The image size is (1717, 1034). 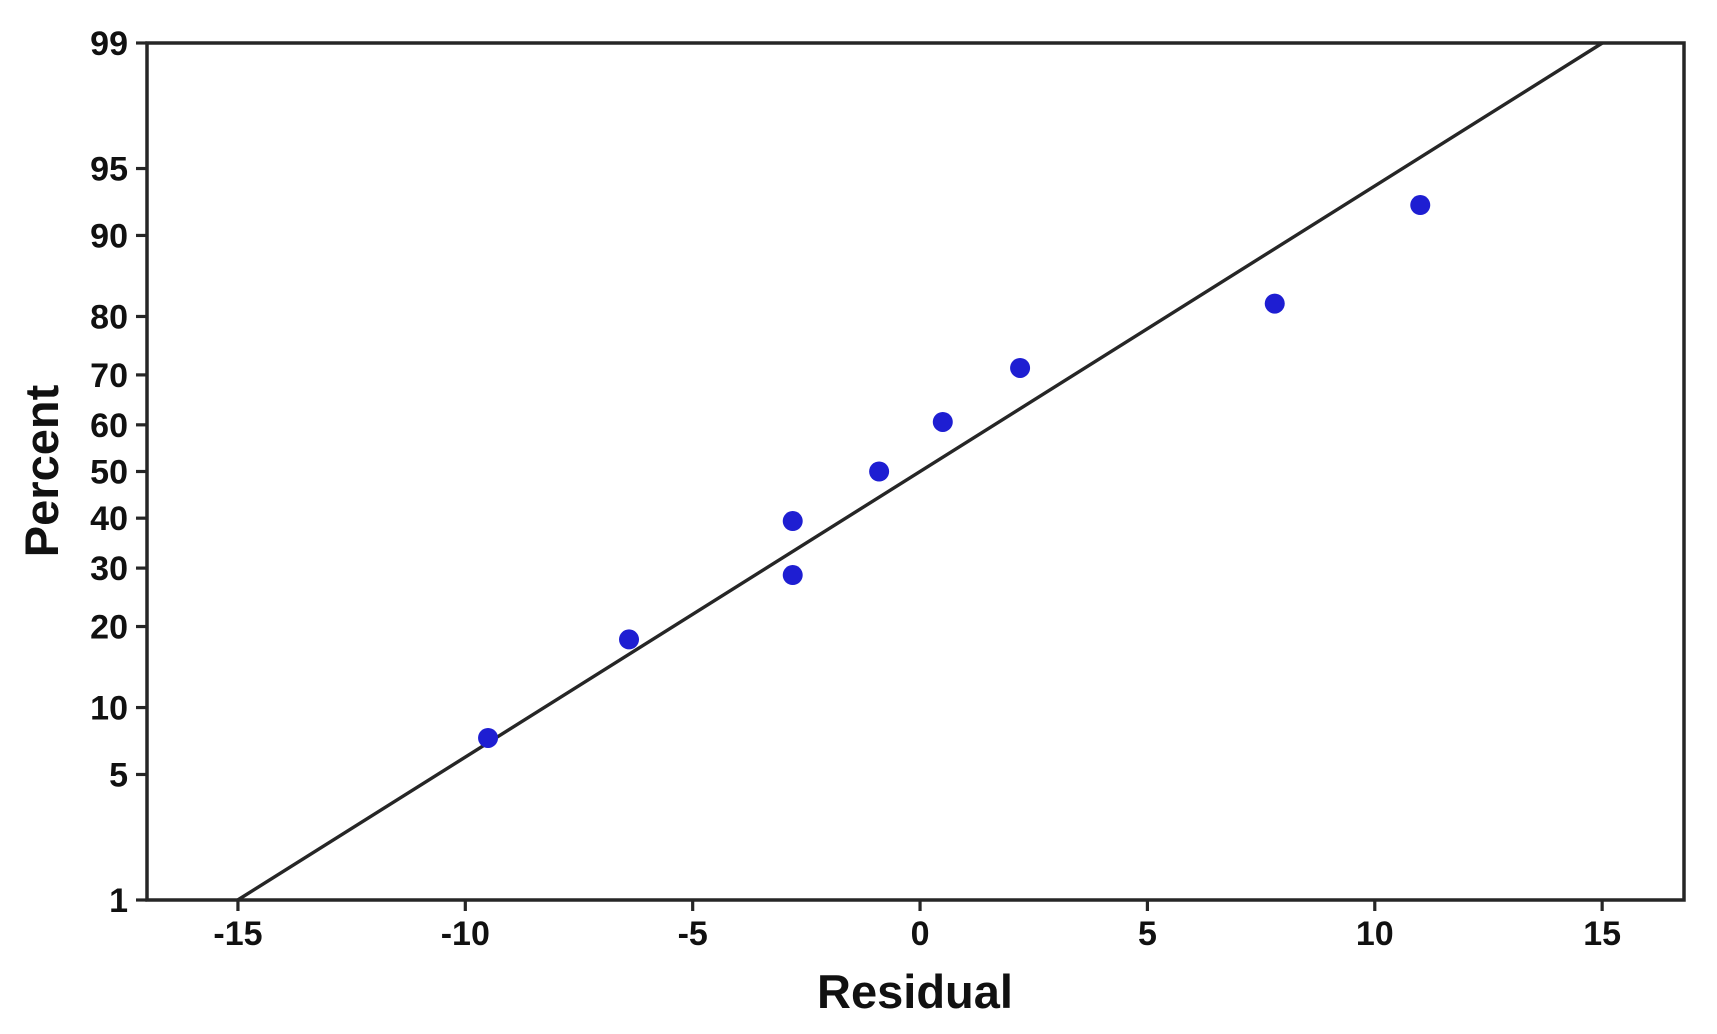 I want to click on y-tick-label: 10, so click(x=109, y=709).